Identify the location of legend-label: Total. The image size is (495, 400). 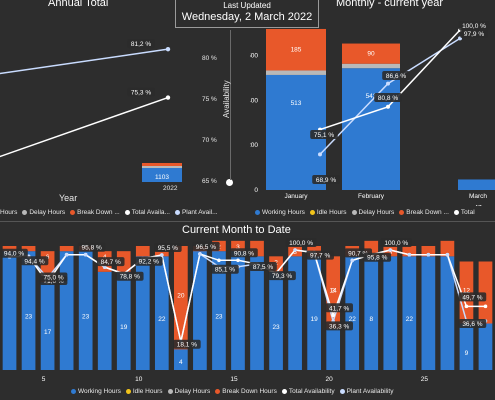
(467, 212).